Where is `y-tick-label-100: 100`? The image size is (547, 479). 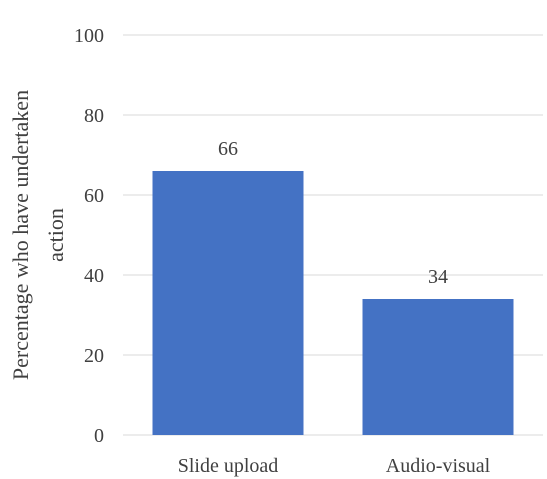
y-tick-label-100: 100 is located at coordinates (89, 36).